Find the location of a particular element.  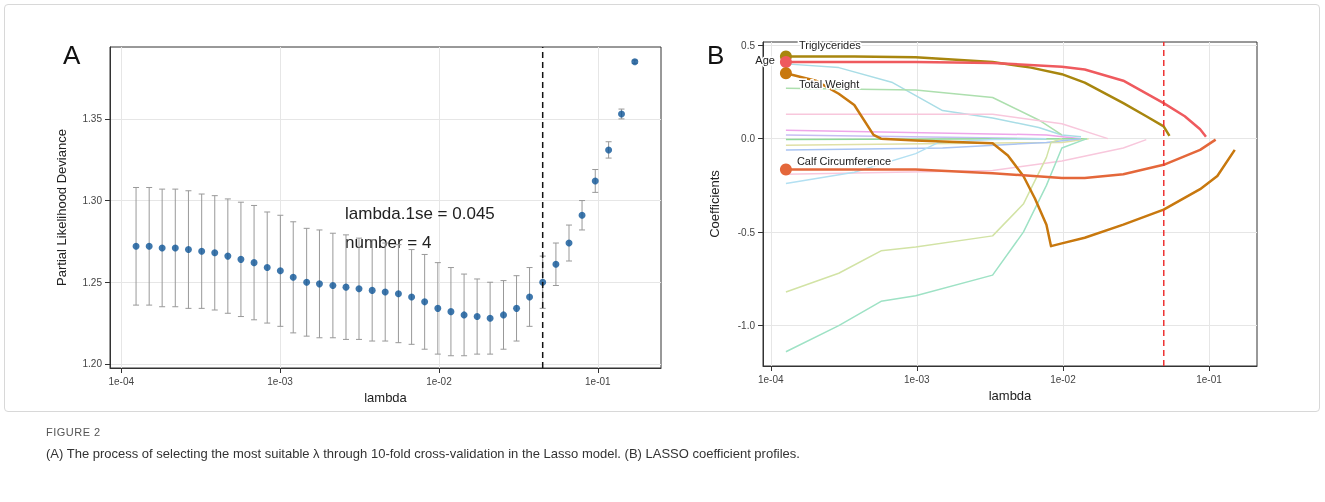

annotation: lambda.1se = 0.045 is located at coordinates (420, 213).